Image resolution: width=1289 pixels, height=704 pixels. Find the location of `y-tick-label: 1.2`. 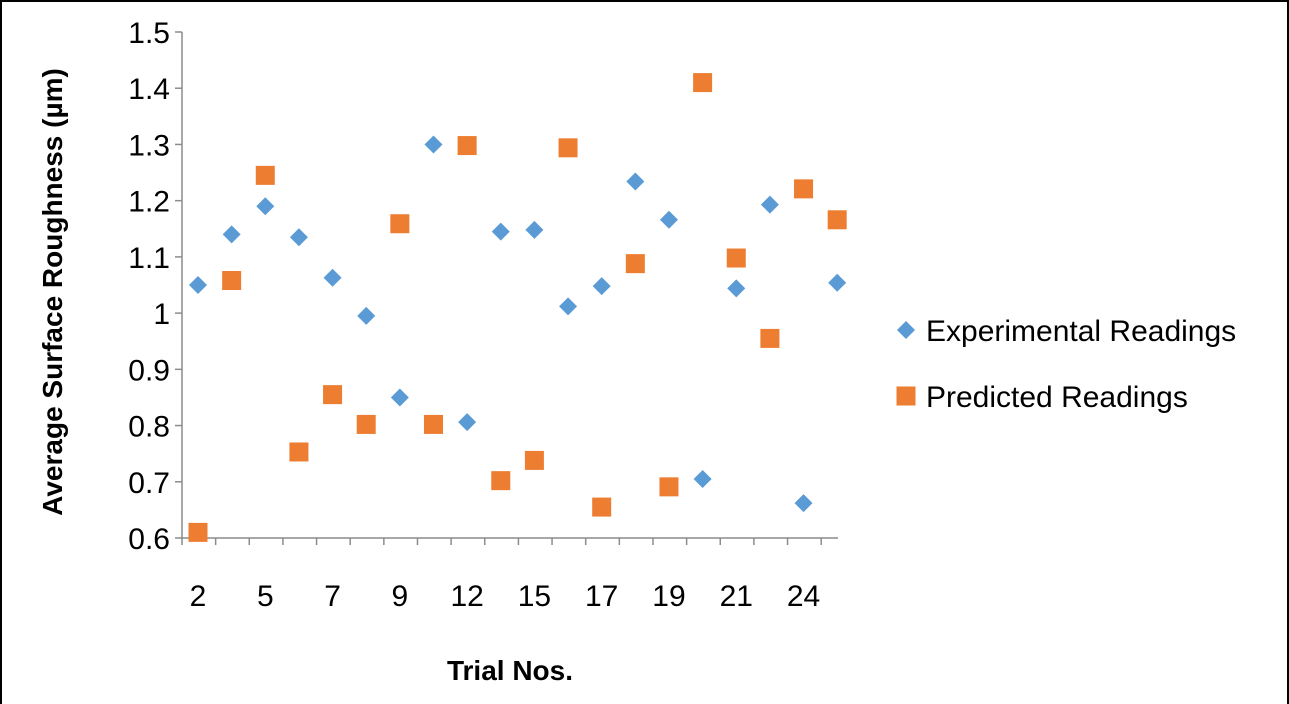

y-tick-label: 1.2 is located at coordinates (149, 202).